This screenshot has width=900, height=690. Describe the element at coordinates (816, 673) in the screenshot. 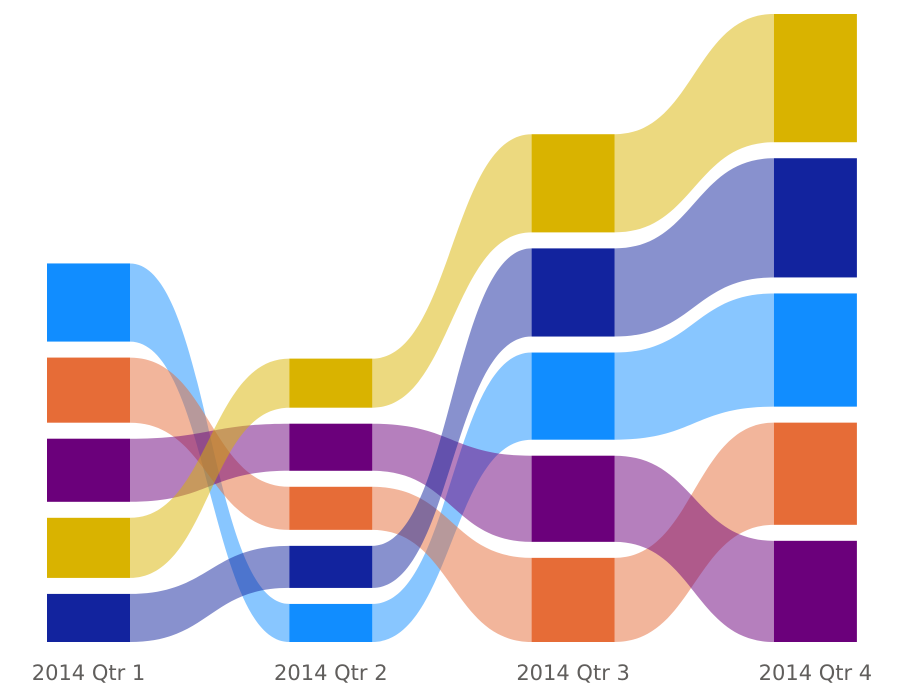

I see `x-tick-label: 2014 Qtr 4` at that location.